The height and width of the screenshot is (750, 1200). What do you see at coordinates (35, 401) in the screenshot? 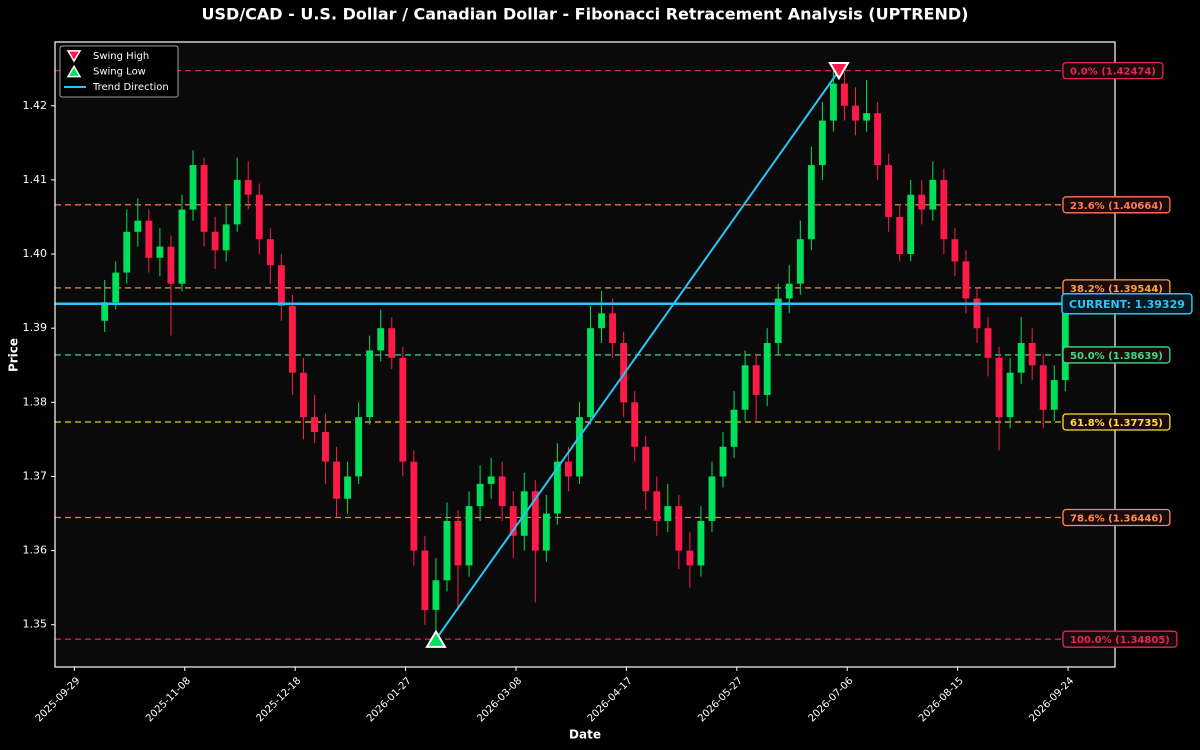
I see `y-tick-label: 1.38` at bounding box center [35, 401].